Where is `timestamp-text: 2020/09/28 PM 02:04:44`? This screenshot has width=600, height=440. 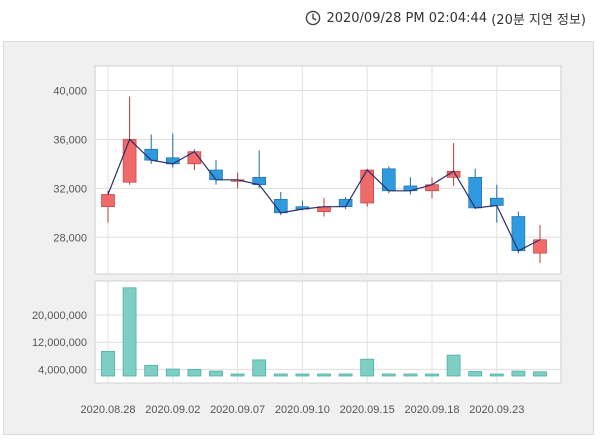 timestamp-text: 2020/09/28 PM 02:04:44 is located at coordinates (407, 18).